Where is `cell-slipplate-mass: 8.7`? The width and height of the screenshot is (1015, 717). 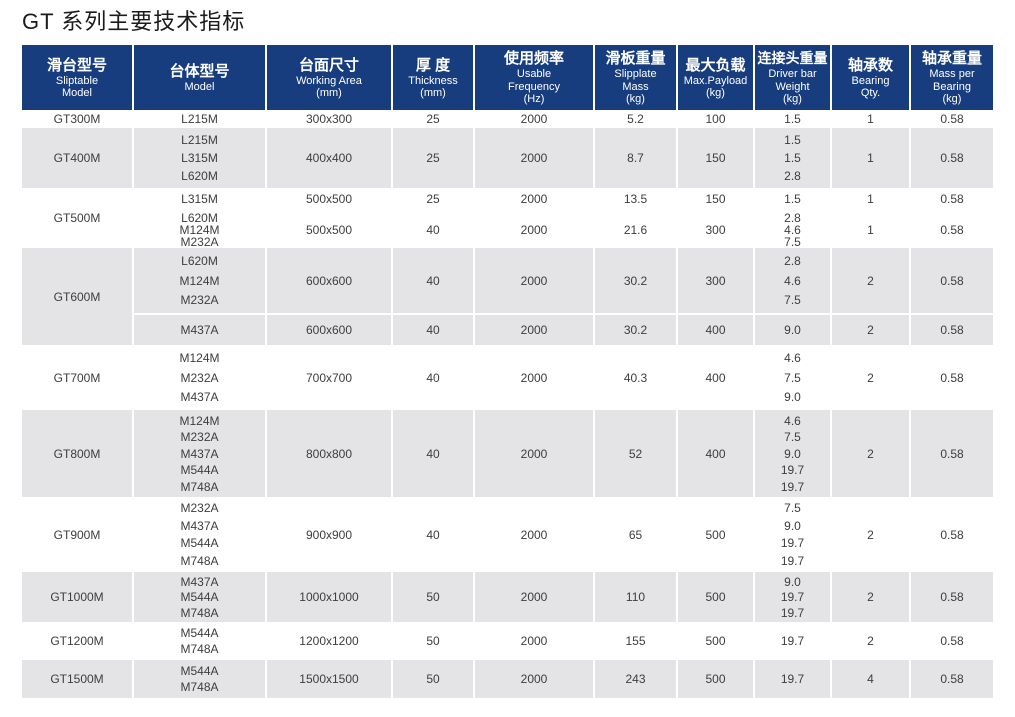
cell-slipplate-mass: 8.7 is located at coordinates (634, 158).